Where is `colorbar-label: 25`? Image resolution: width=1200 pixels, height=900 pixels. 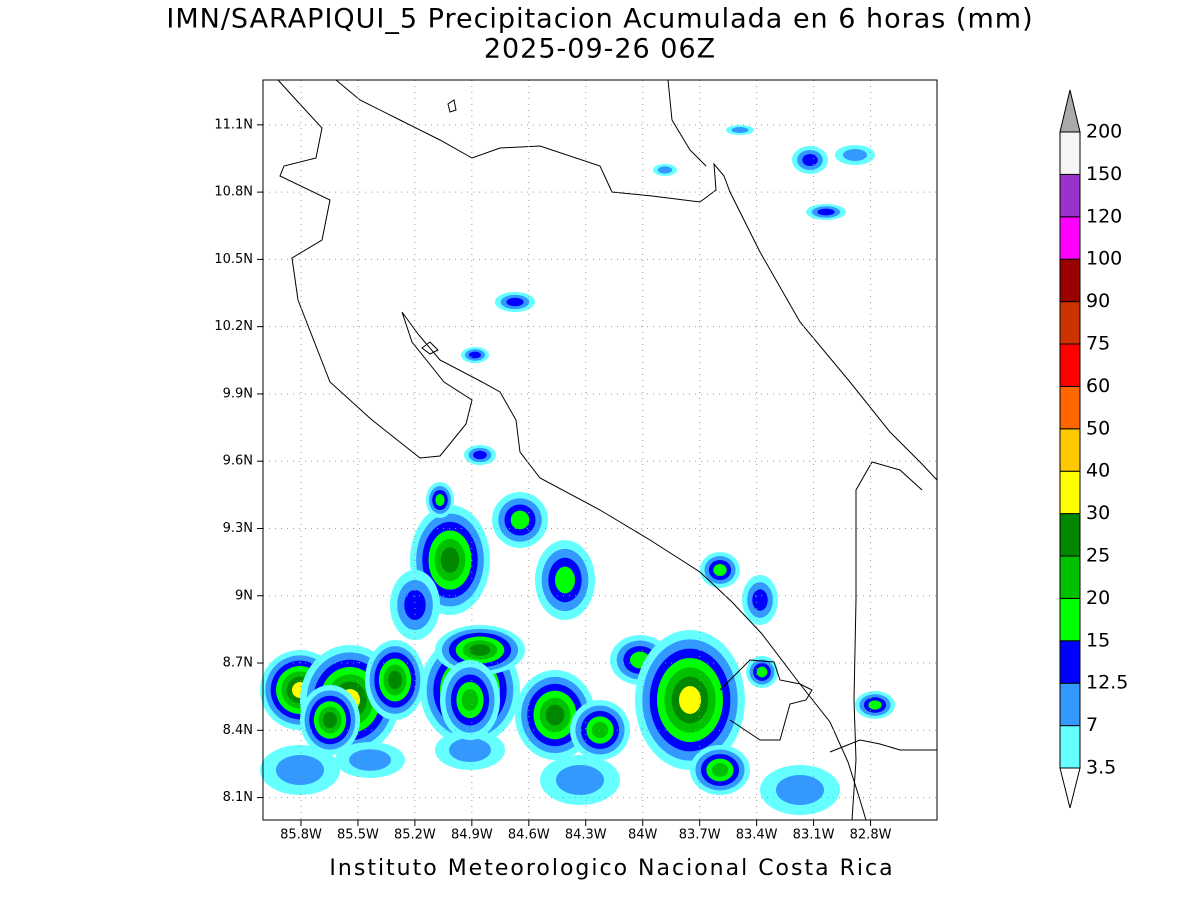 colorbar-label: 25 is located at coordinates (1098, 556).